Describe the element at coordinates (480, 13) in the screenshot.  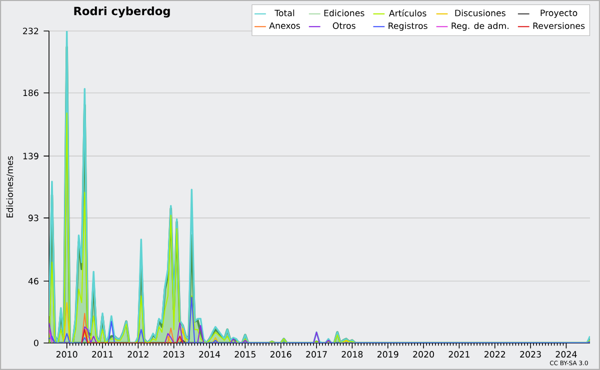
I see `legend-label: Discusiones` at that location.